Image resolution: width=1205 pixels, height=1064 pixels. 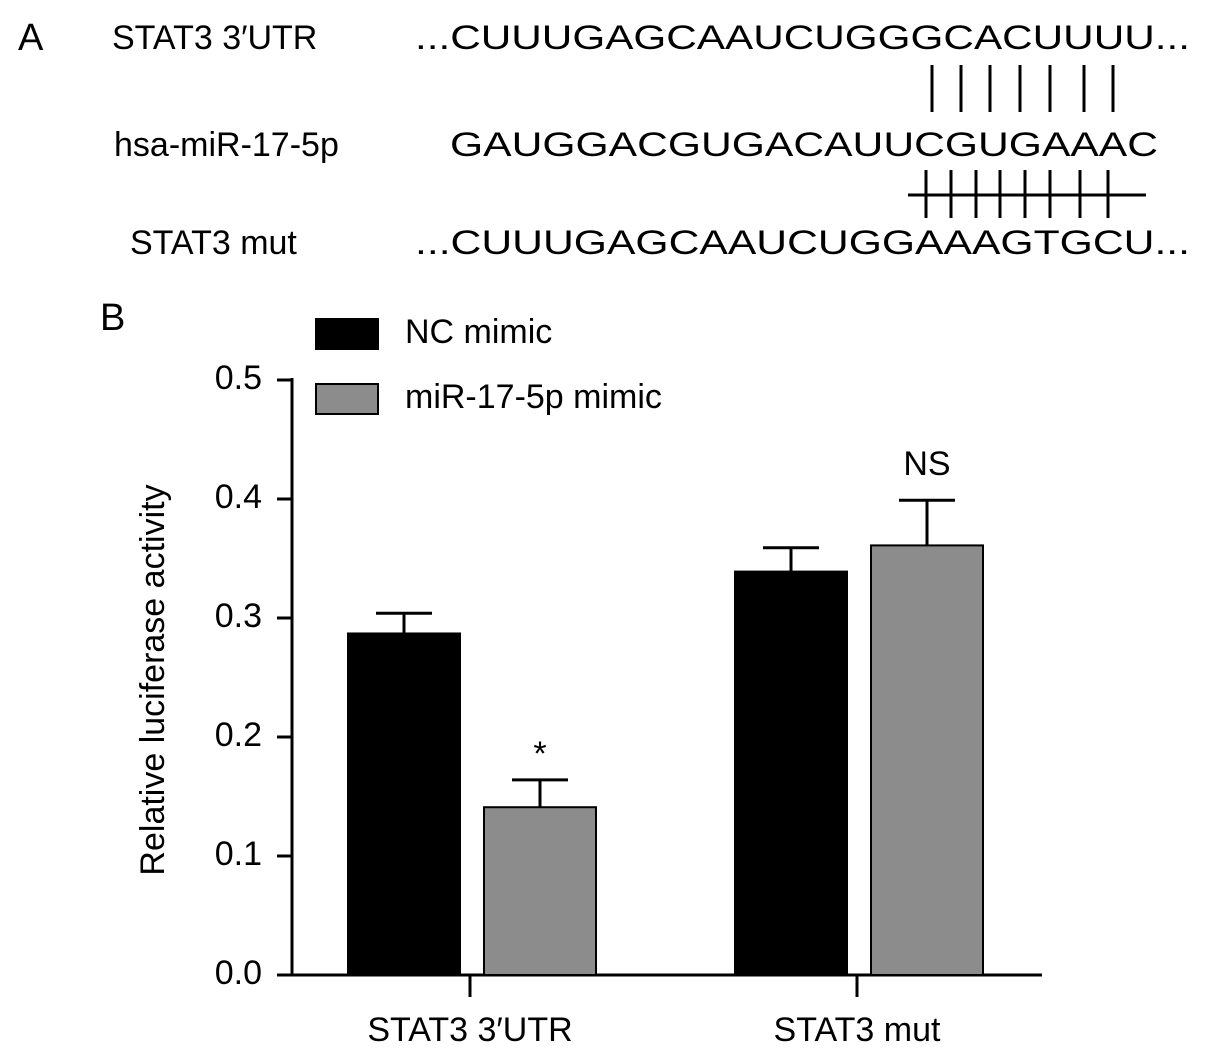 What do you see at coordinates (31, 38) in the screenshot?
I see `panel-label: A` at bounding box center [31, 38].